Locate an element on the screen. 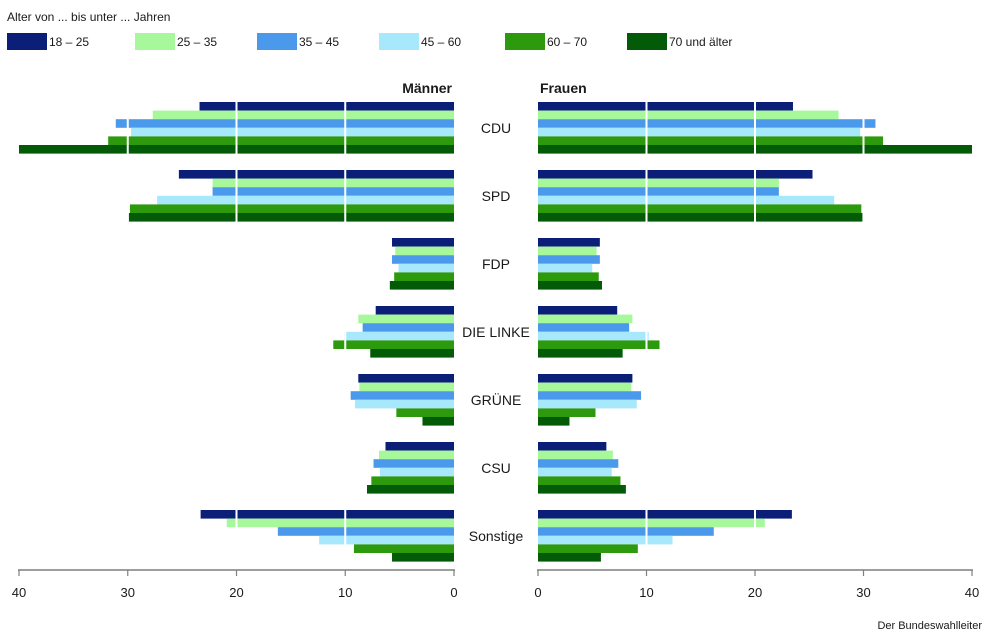  legend-label-1: 18 – 25 is located at coordinates (69, 42).